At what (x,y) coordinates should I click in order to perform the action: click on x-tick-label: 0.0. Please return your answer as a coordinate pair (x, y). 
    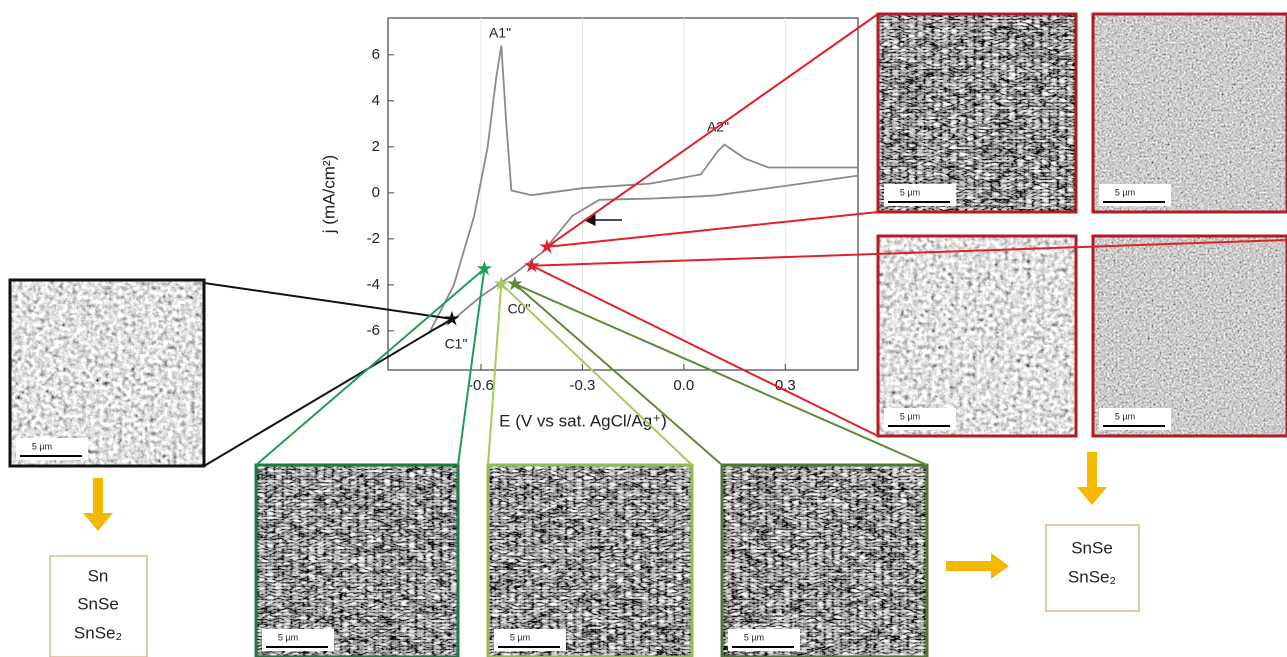
    Looking at the image, I should click on (683, 385).